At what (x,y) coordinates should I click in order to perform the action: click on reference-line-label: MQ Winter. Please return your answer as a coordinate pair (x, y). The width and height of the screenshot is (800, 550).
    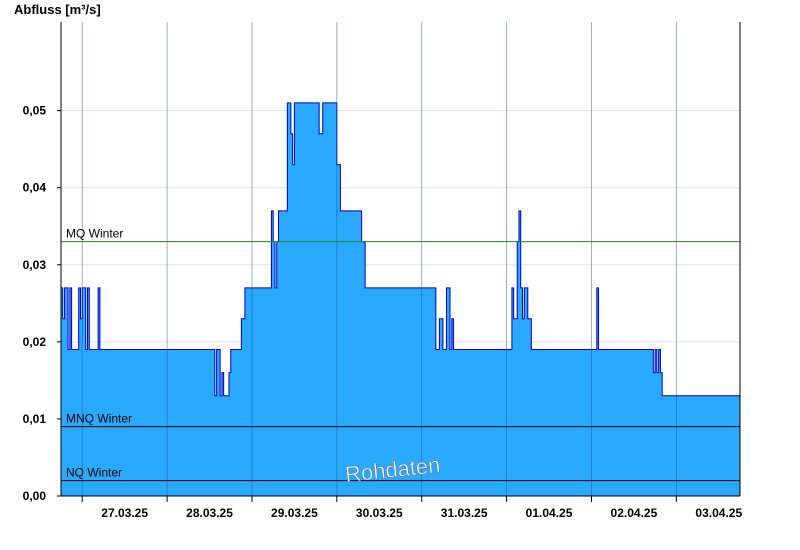
    Looking at the image, I should click on (94, 234).